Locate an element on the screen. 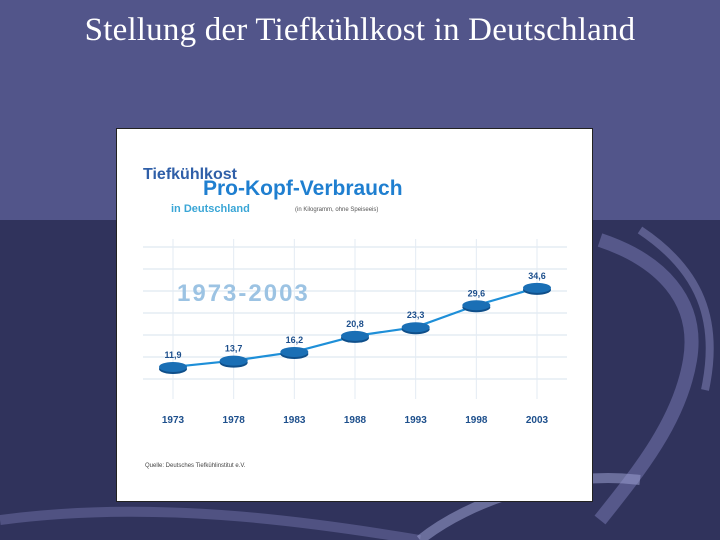 This screenshot has height=540, width=720. x-tick-label: 2003 is located at coordinates (537, 420).